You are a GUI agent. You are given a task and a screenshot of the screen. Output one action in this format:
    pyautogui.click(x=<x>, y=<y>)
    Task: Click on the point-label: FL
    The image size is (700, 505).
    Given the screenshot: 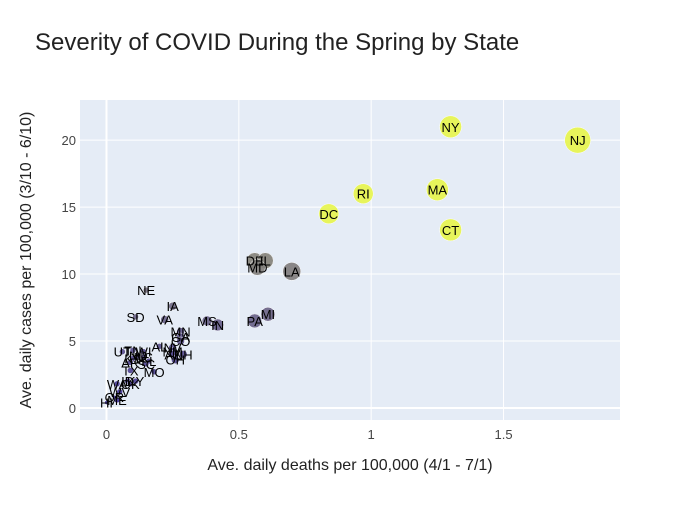 What is the action you would take?
    pyautogui.click(x=148, y=361)
    